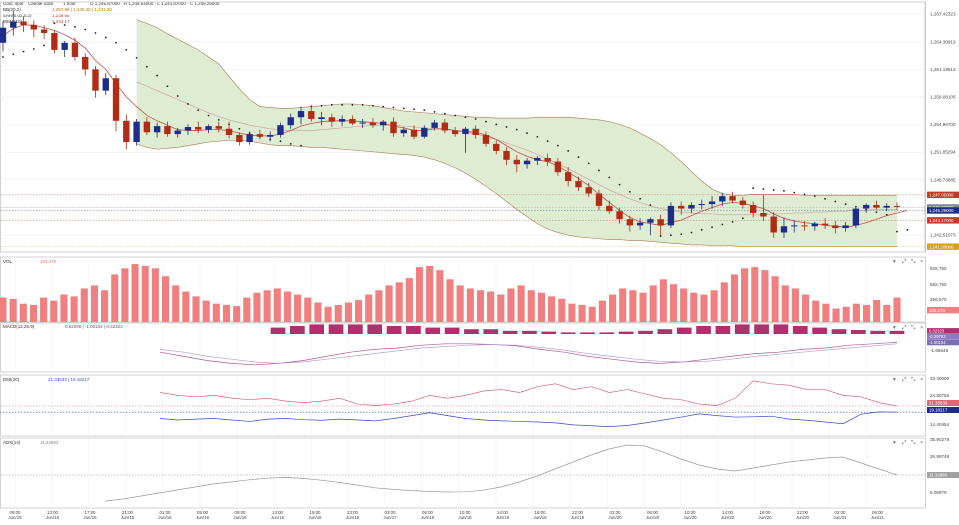  What do you see at coordinates (503, 517) in the screenshot?
I see `time-tick-date: Jun/19` at bounding box center [503, 517].